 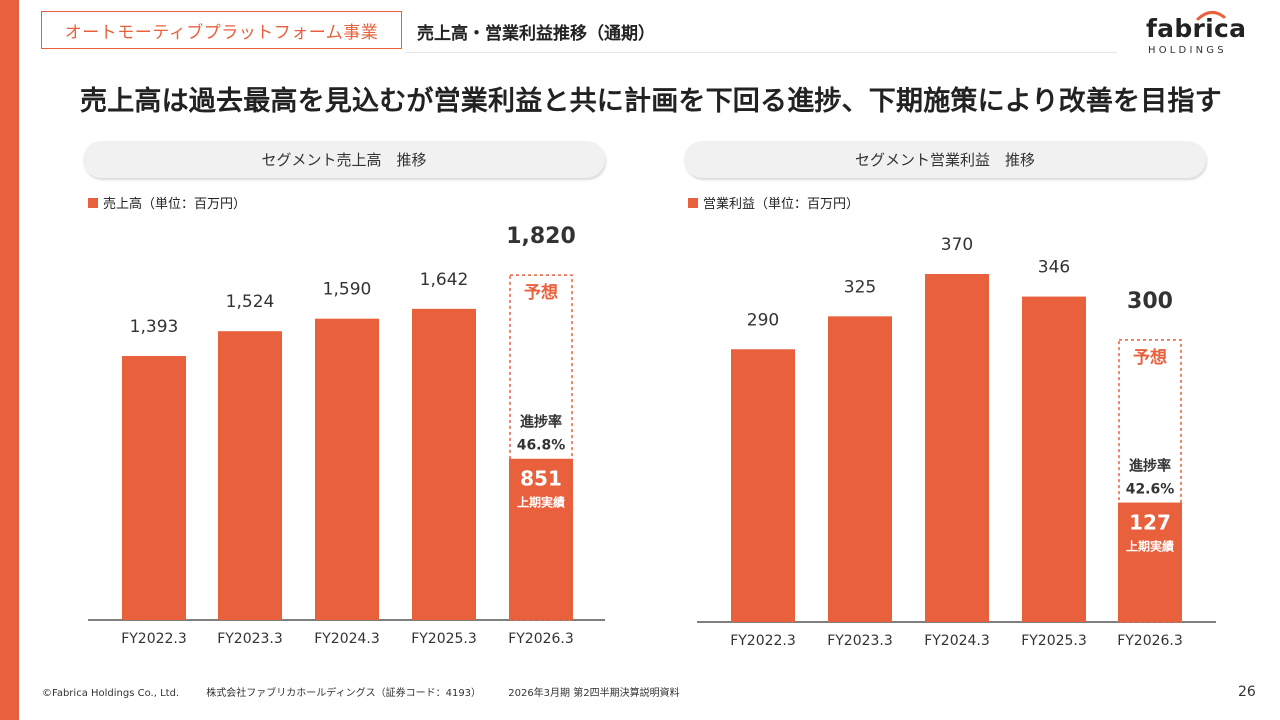 What do you see at coordinates (541, 479) in the screenshot?
I see `sales-actual-h1-value: 851` at bounding box center [541, 479].